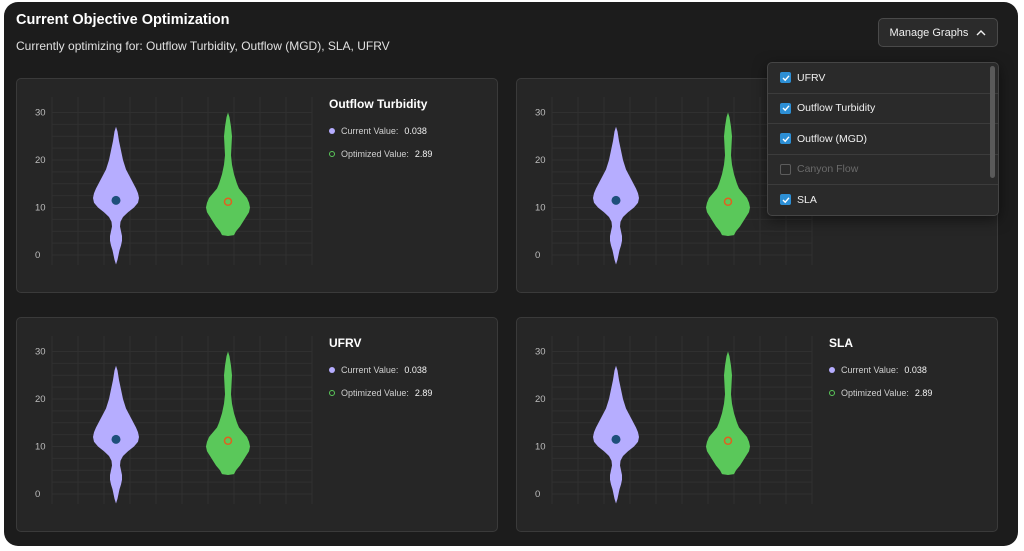 Image resolution: width=1024 pixels, height=551 pixels. What do you see at coordinates (883, 200) in the screenshot?
I see `dropdown-item-sla: SLA` at bounding box center [883, 200].